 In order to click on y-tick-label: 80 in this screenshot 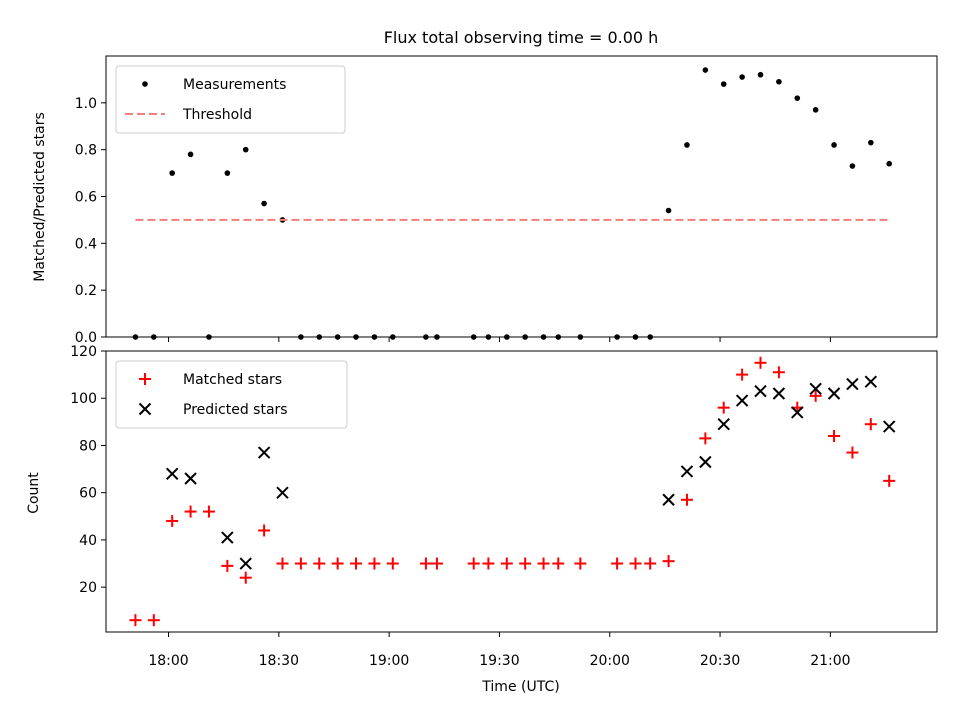, I will do `click(88, 446)`.